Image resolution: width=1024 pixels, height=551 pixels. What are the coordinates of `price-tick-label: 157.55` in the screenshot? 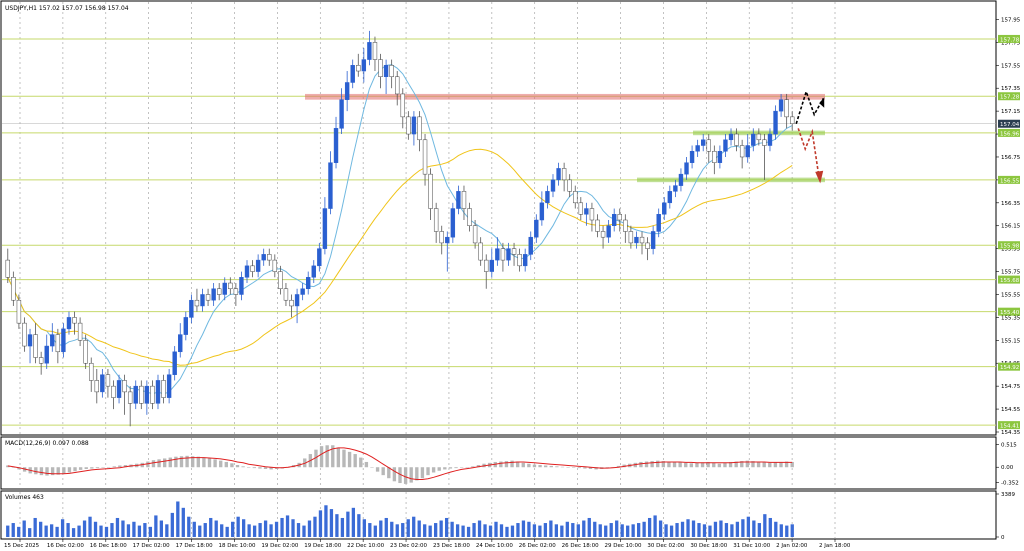 It's located at (1011, 66).